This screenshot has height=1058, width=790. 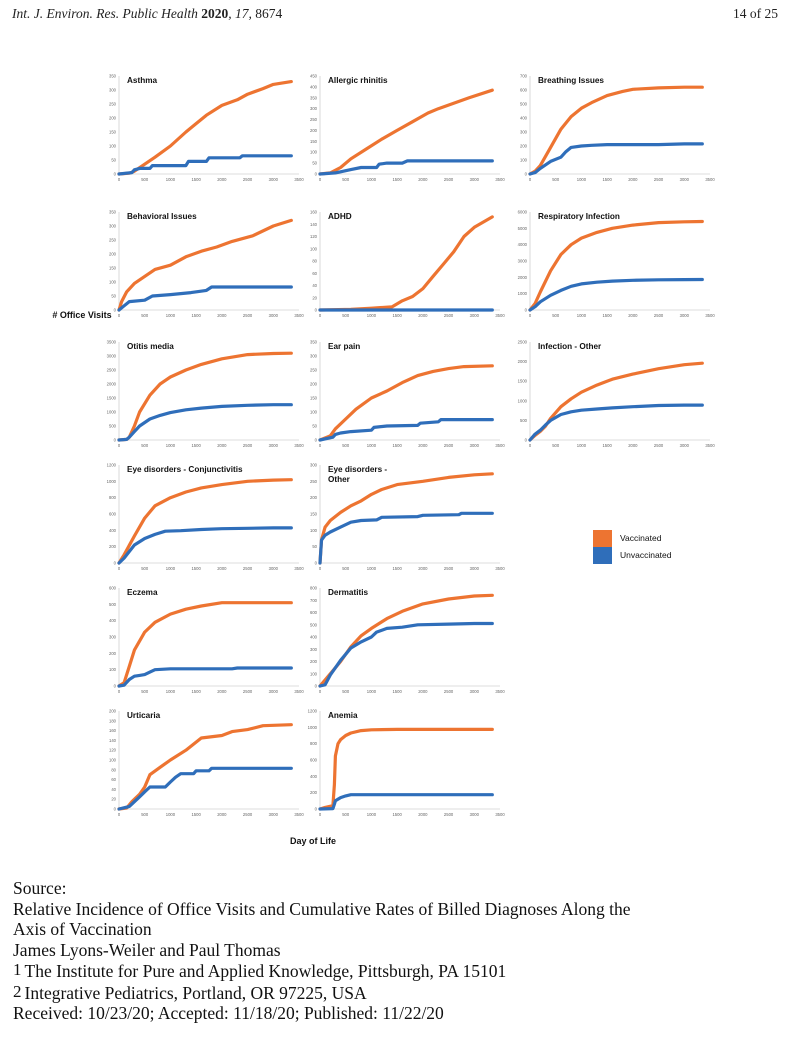 I want to click on y-tick-label: 20, so click(x=314, y=297).